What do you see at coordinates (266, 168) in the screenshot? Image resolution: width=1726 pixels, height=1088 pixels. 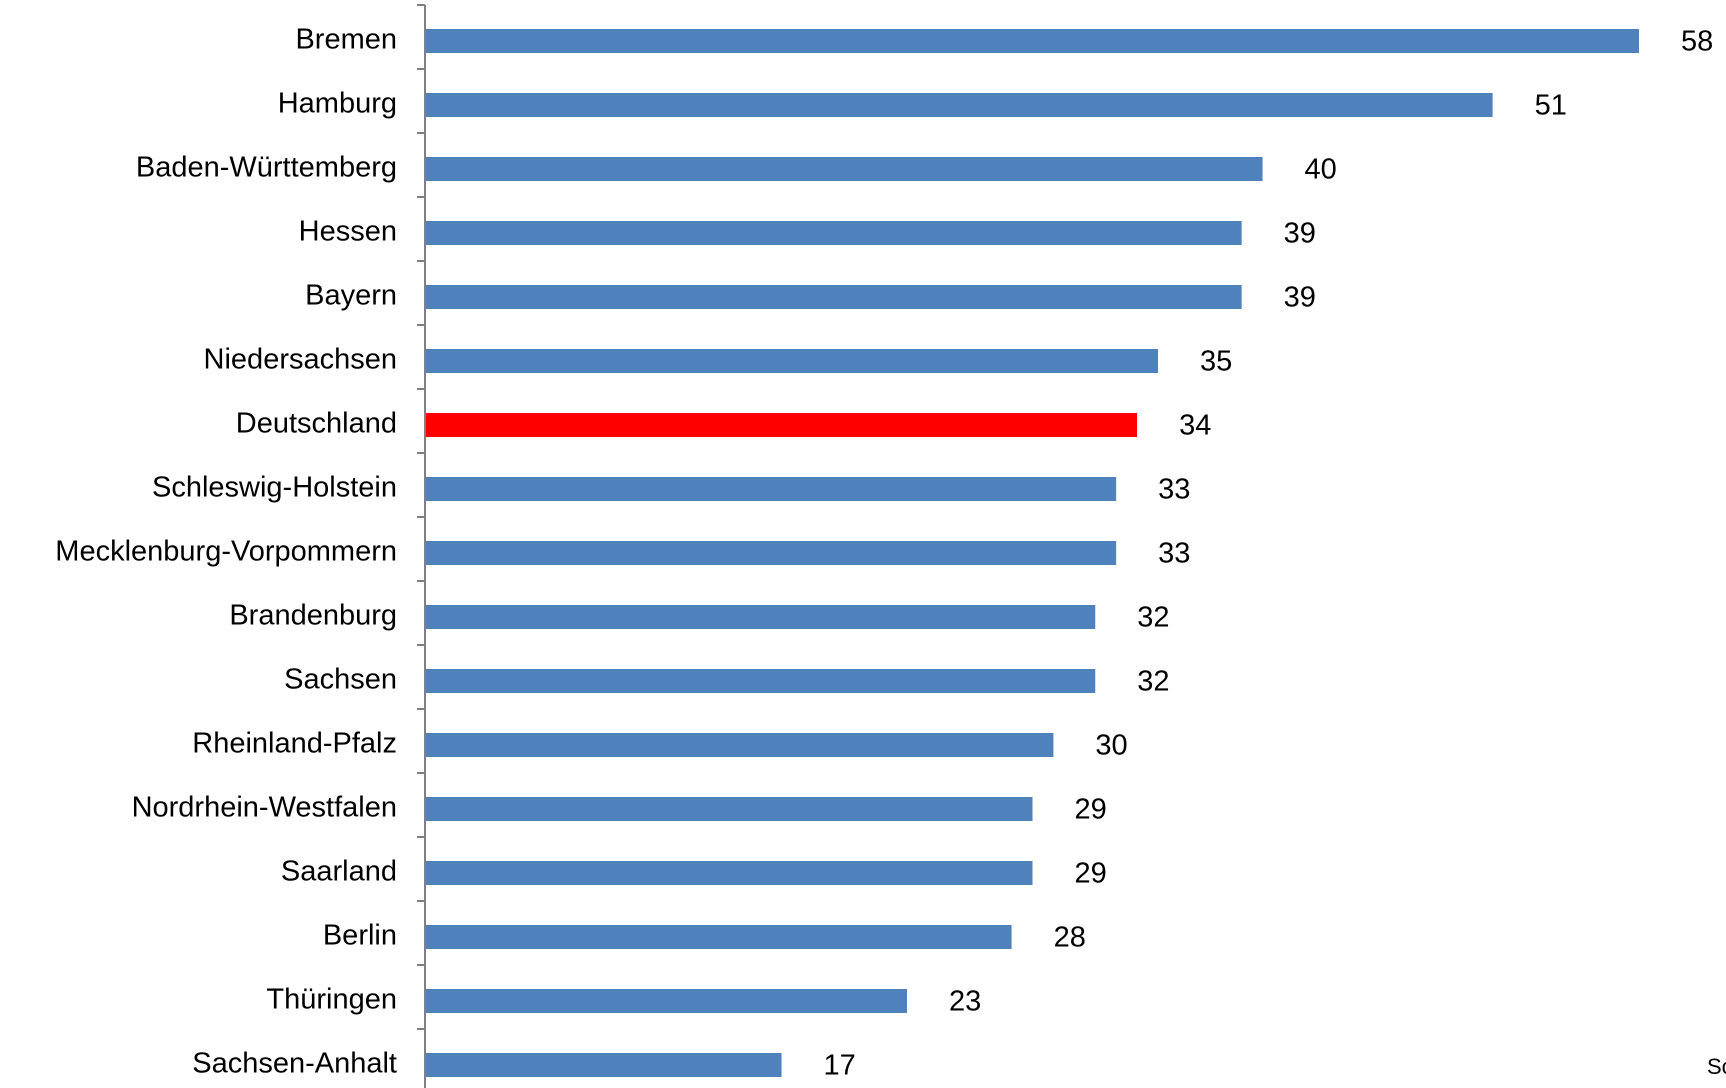 I see `category-label: Baden-Württemberg` at bounding box center [266, 168].